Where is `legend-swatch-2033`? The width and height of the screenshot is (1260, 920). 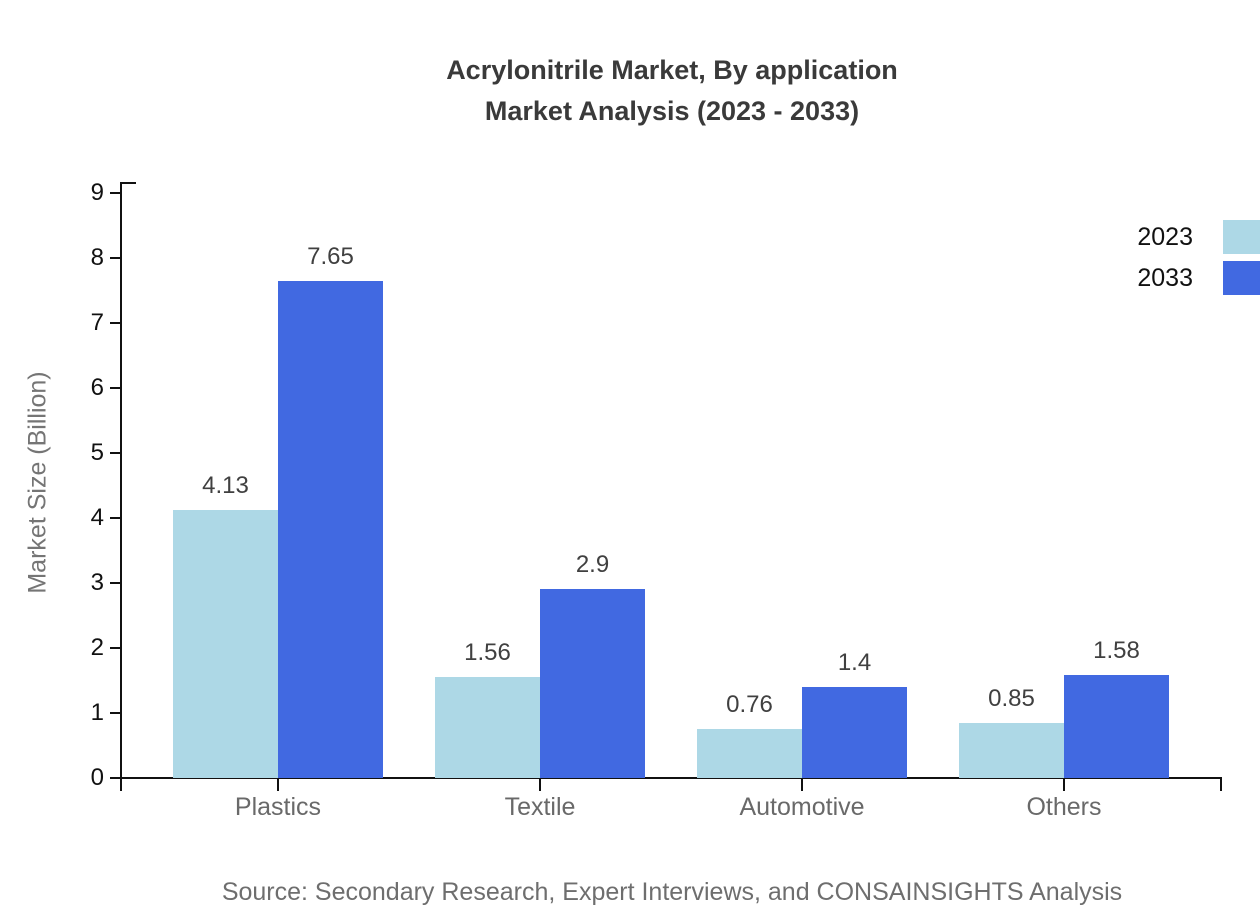
legend-swatch-2033 is located at coordinates (1241, 278).